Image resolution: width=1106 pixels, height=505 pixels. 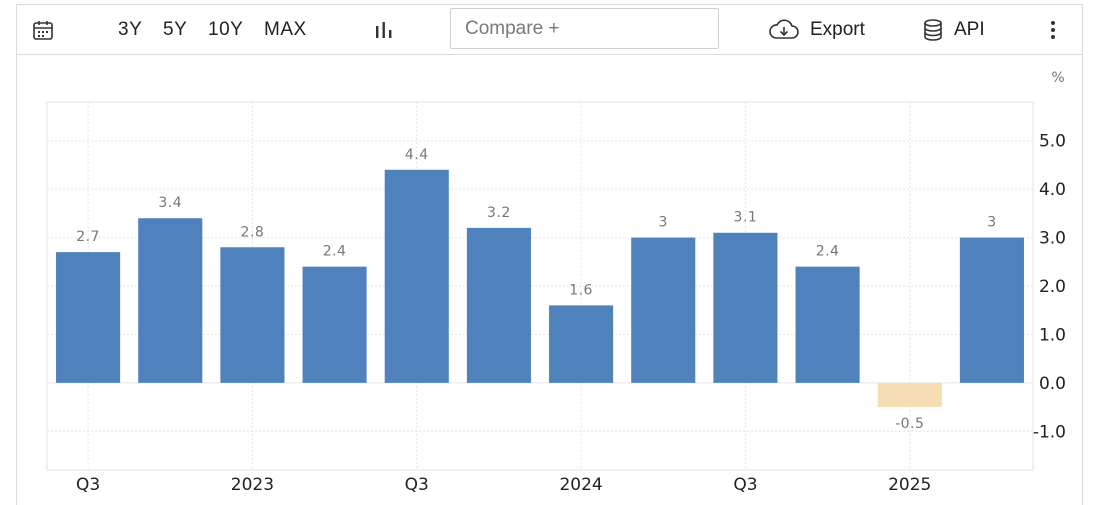 What do you see at coordinates (933, 30) in the screenshot?
I see `database-icon` at bounding box center [933, 30].